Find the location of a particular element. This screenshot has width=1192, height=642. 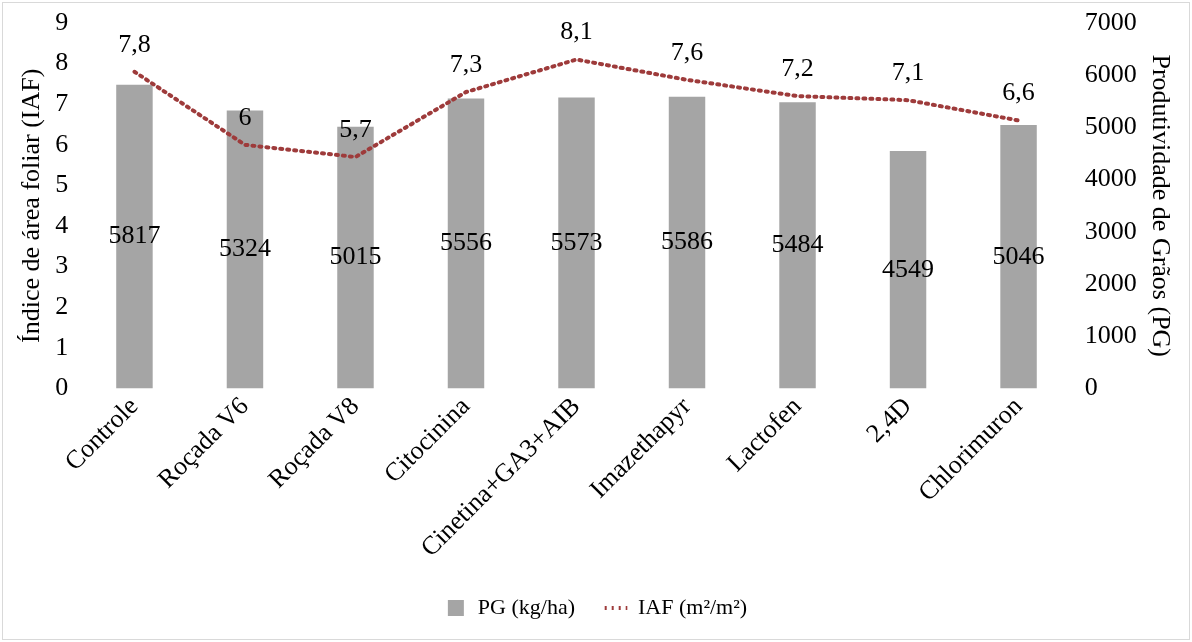

data-label: 5046 is located at coordinates (1018, 255).